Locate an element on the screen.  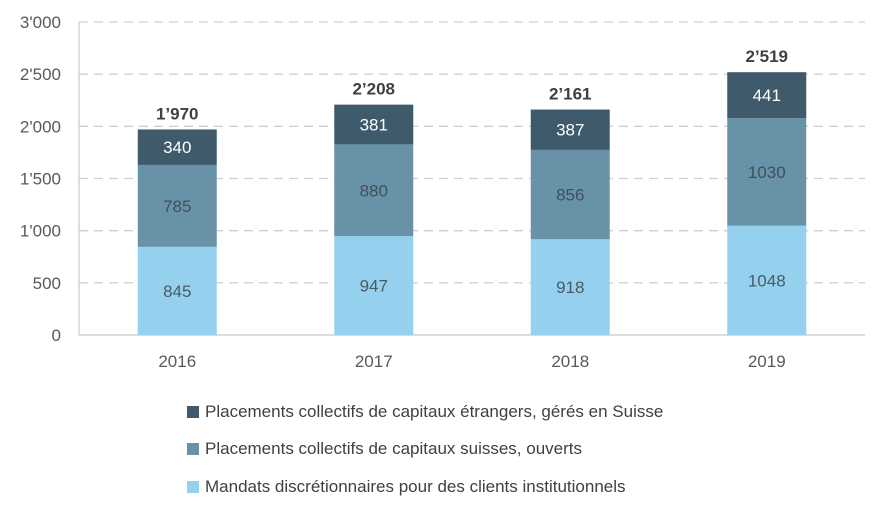
data-label: 856 is located at coordinates (570, 195).